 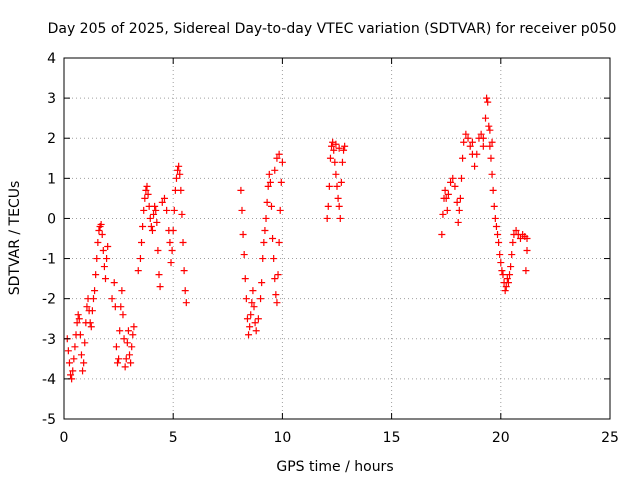 I want to click on x-tick-label: 5, so click(x=173, y=438).